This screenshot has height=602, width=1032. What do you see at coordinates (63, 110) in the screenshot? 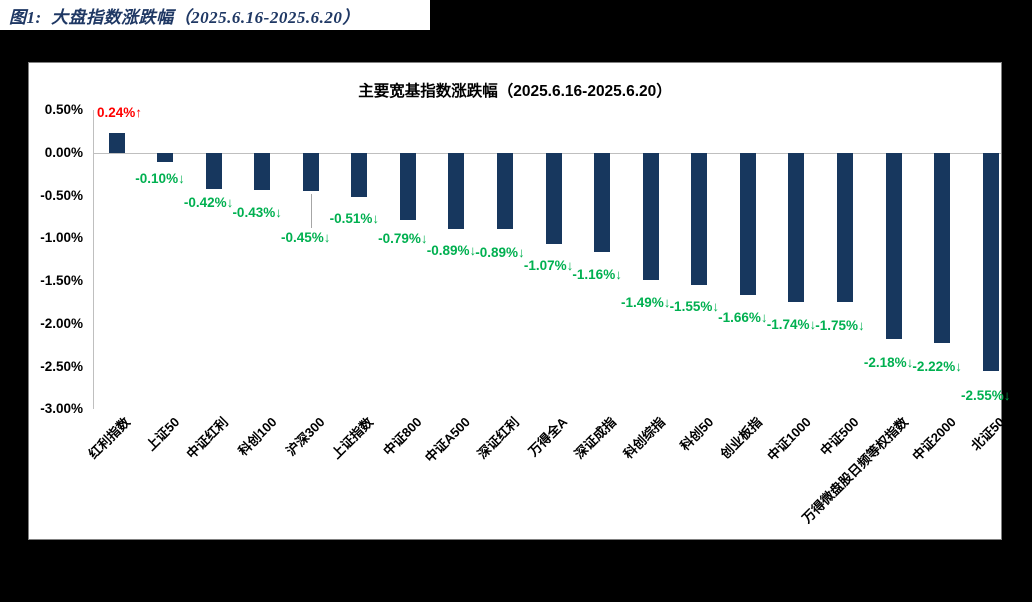
I see `y-axis-tick-label: 0.50%` at bounding box center [63, 110].